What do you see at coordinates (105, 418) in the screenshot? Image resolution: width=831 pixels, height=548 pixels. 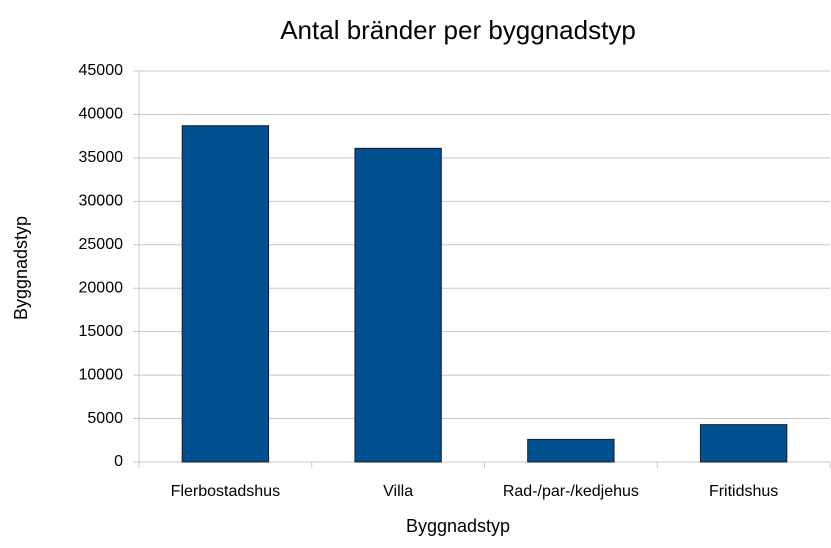 I see `y-tick-label: 5000` at bounding box center [105, 418].